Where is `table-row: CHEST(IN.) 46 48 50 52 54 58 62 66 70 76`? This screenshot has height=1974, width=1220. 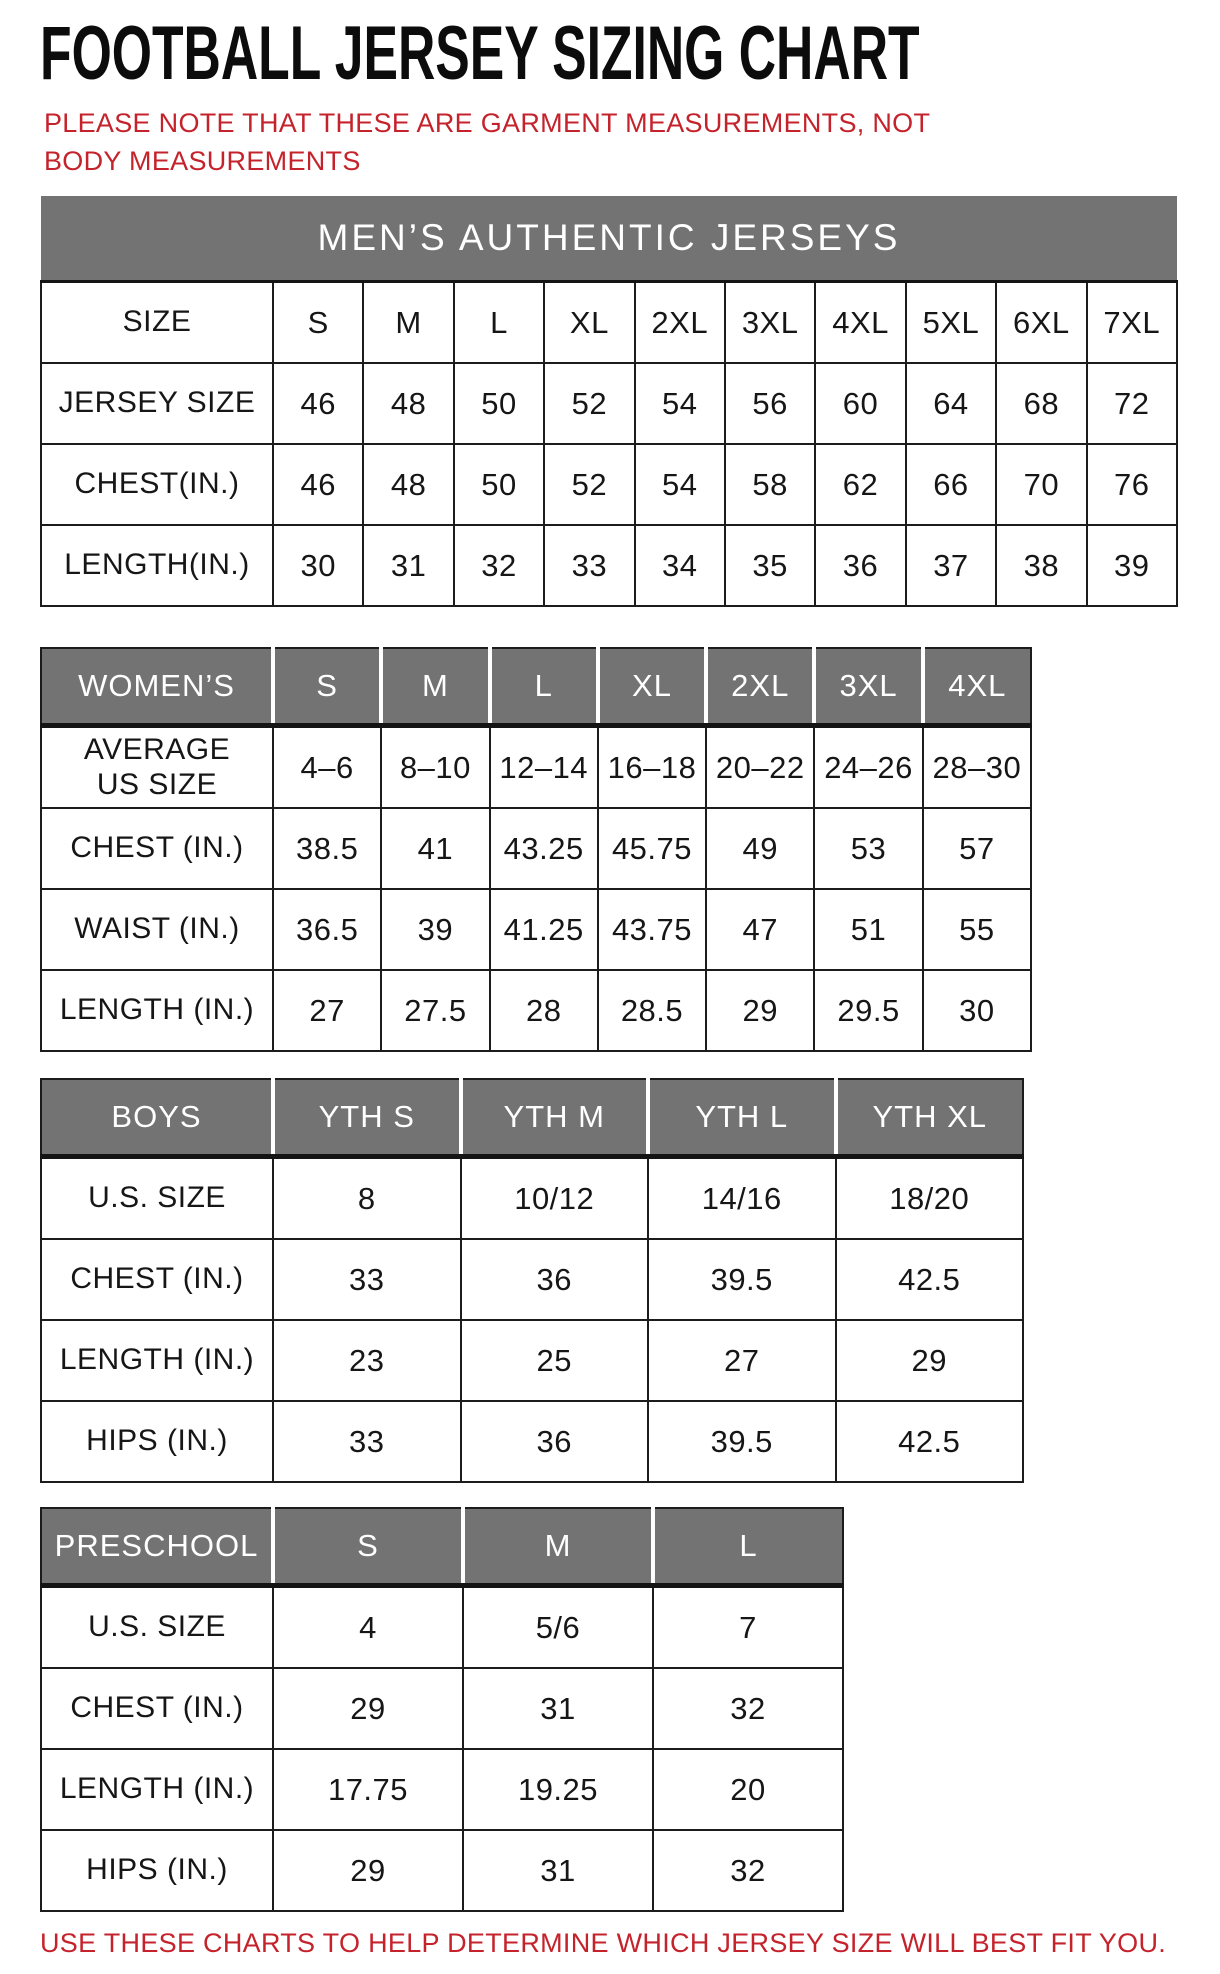
table-row: CHEST(IN.) 46 48 50 52 54 58 62 66 70 76 is located at coordinates (609, 484).